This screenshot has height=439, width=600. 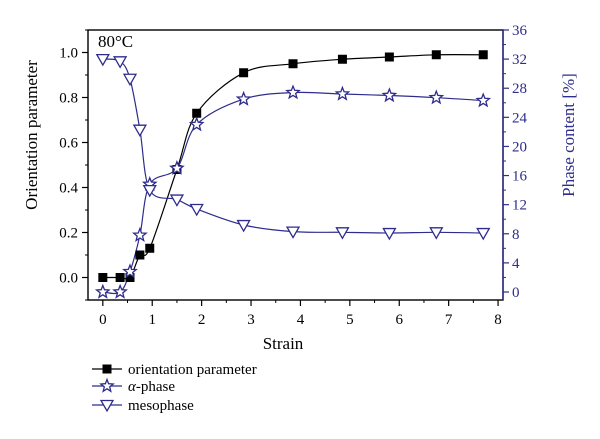 I want to click on right-tick-label: 28, so click(x=519, y=89).